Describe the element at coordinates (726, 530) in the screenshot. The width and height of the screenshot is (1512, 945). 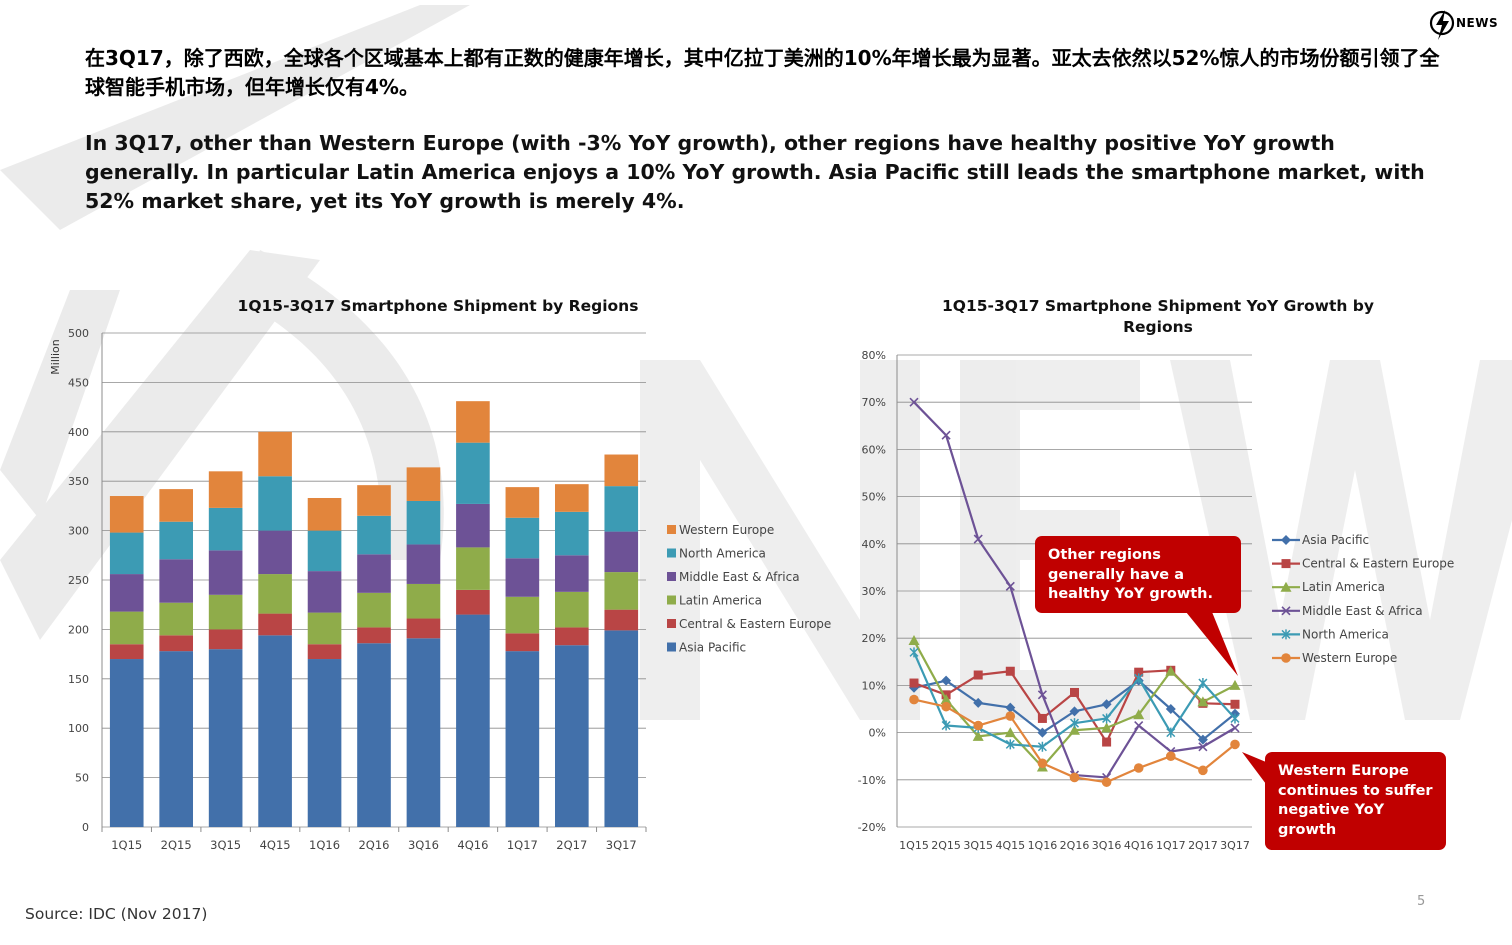
I see `chart1-legend-label: Western Europe` at that location.